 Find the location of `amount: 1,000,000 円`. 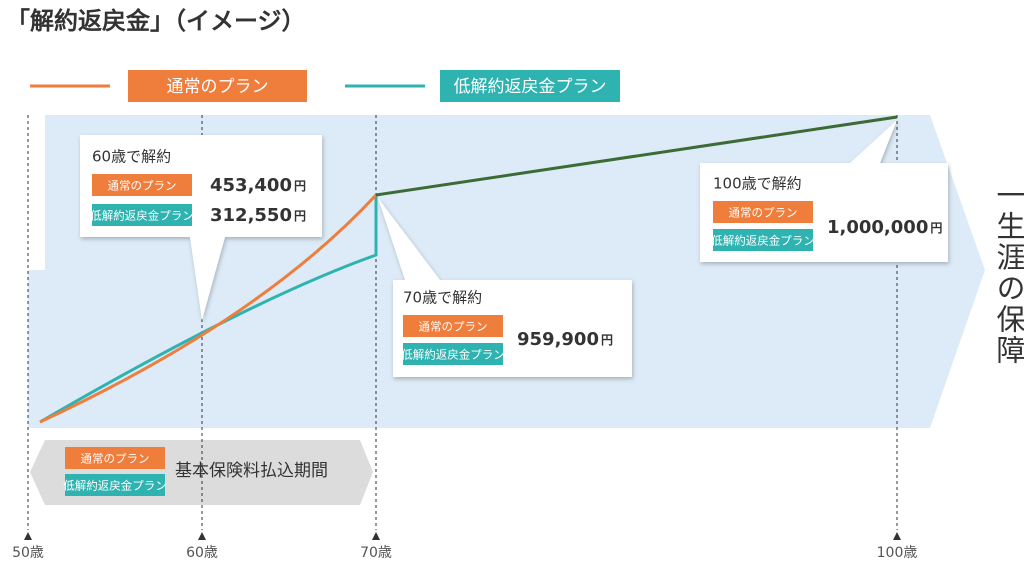

amount: 1,000,000 円 is located at coordinates (884, 227).